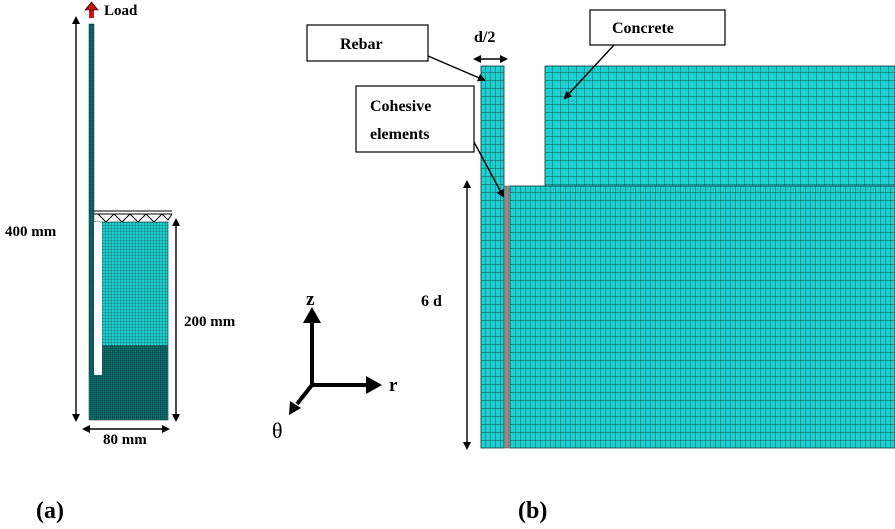 The image size is (895, 529). What do you see at coordinates (98, 298) in the screenshot?
I see `rebar-cavity-a` at bounding box center [98, 298].